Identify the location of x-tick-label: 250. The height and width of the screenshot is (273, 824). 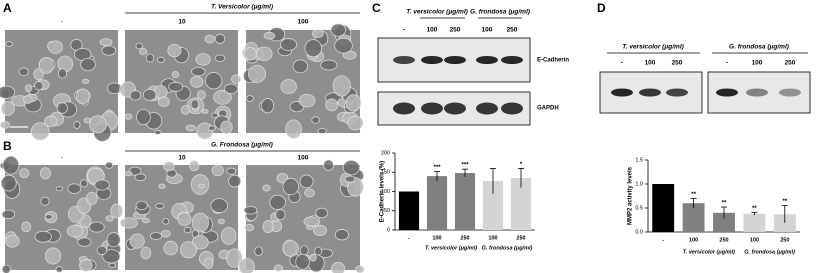
(520, 238).